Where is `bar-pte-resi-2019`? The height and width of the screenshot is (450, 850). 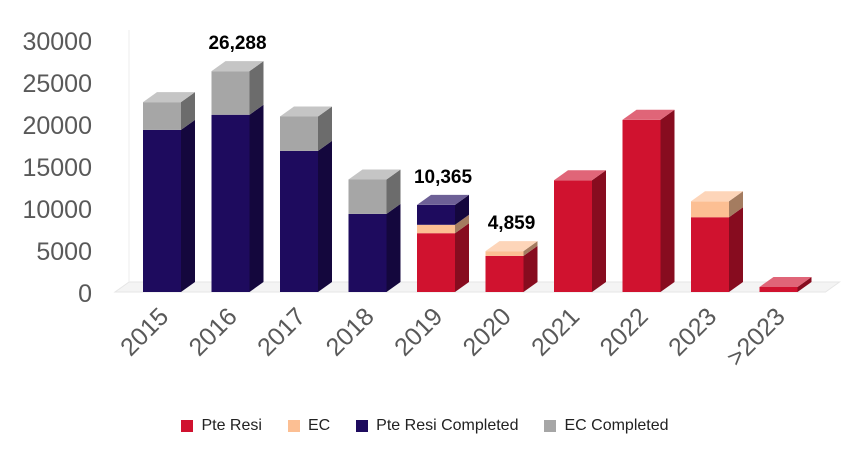 bar-pte-resi-2019 is located at coordinates (436, 262).